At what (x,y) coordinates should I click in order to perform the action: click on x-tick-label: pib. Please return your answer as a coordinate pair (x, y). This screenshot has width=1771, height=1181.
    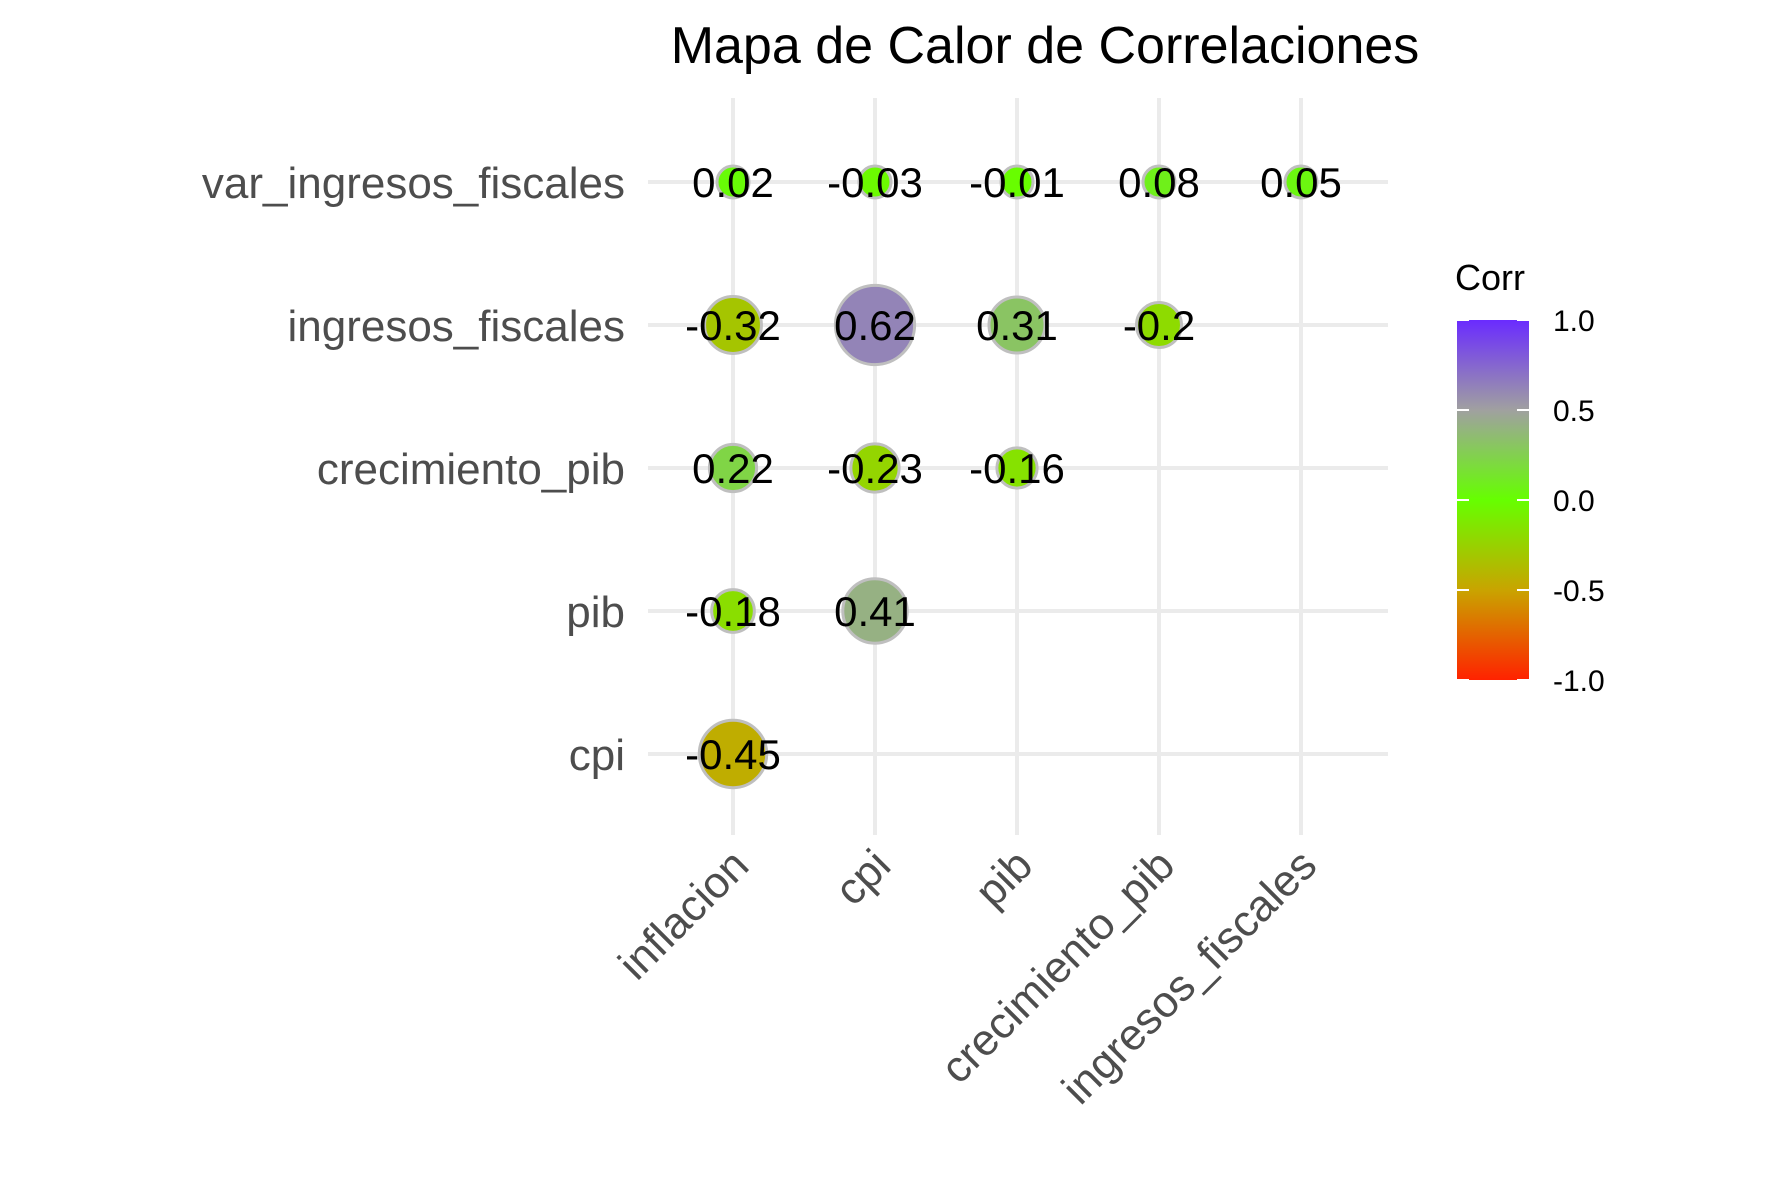
    Looking at the image, I should click on (1004, 878).